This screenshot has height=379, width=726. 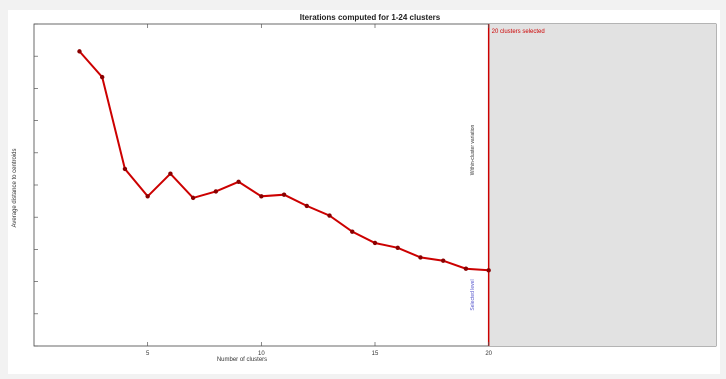 I want to click on secondary-axis-lower-label: Selected level, so click(x=473, y=294).